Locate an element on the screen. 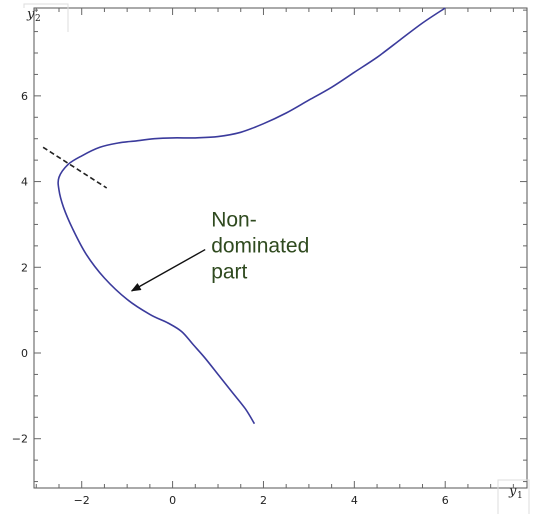  x-label-box is located at coordinates (513, 496).